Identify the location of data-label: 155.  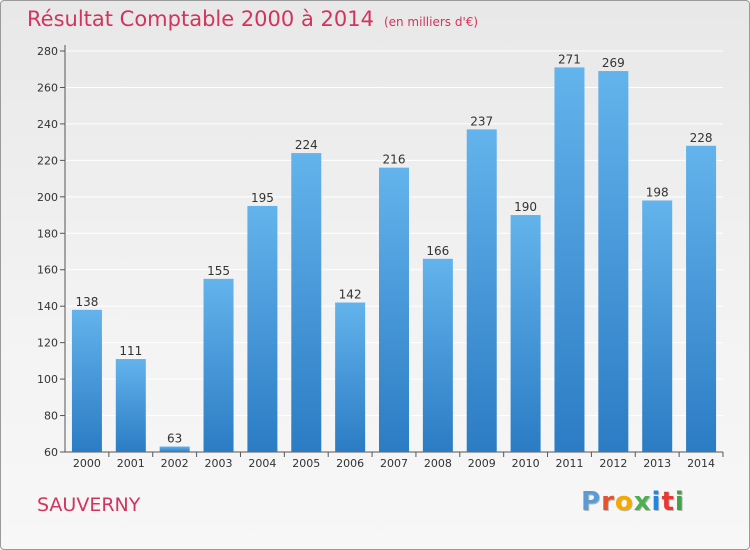
(218, 271).